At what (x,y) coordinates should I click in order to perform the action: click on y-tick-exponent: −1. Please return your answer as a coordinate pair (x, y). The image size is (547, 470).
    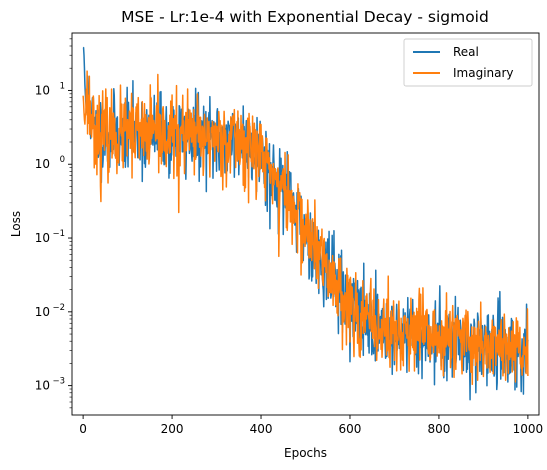
    Looking at the image, I should click on (58, 234).